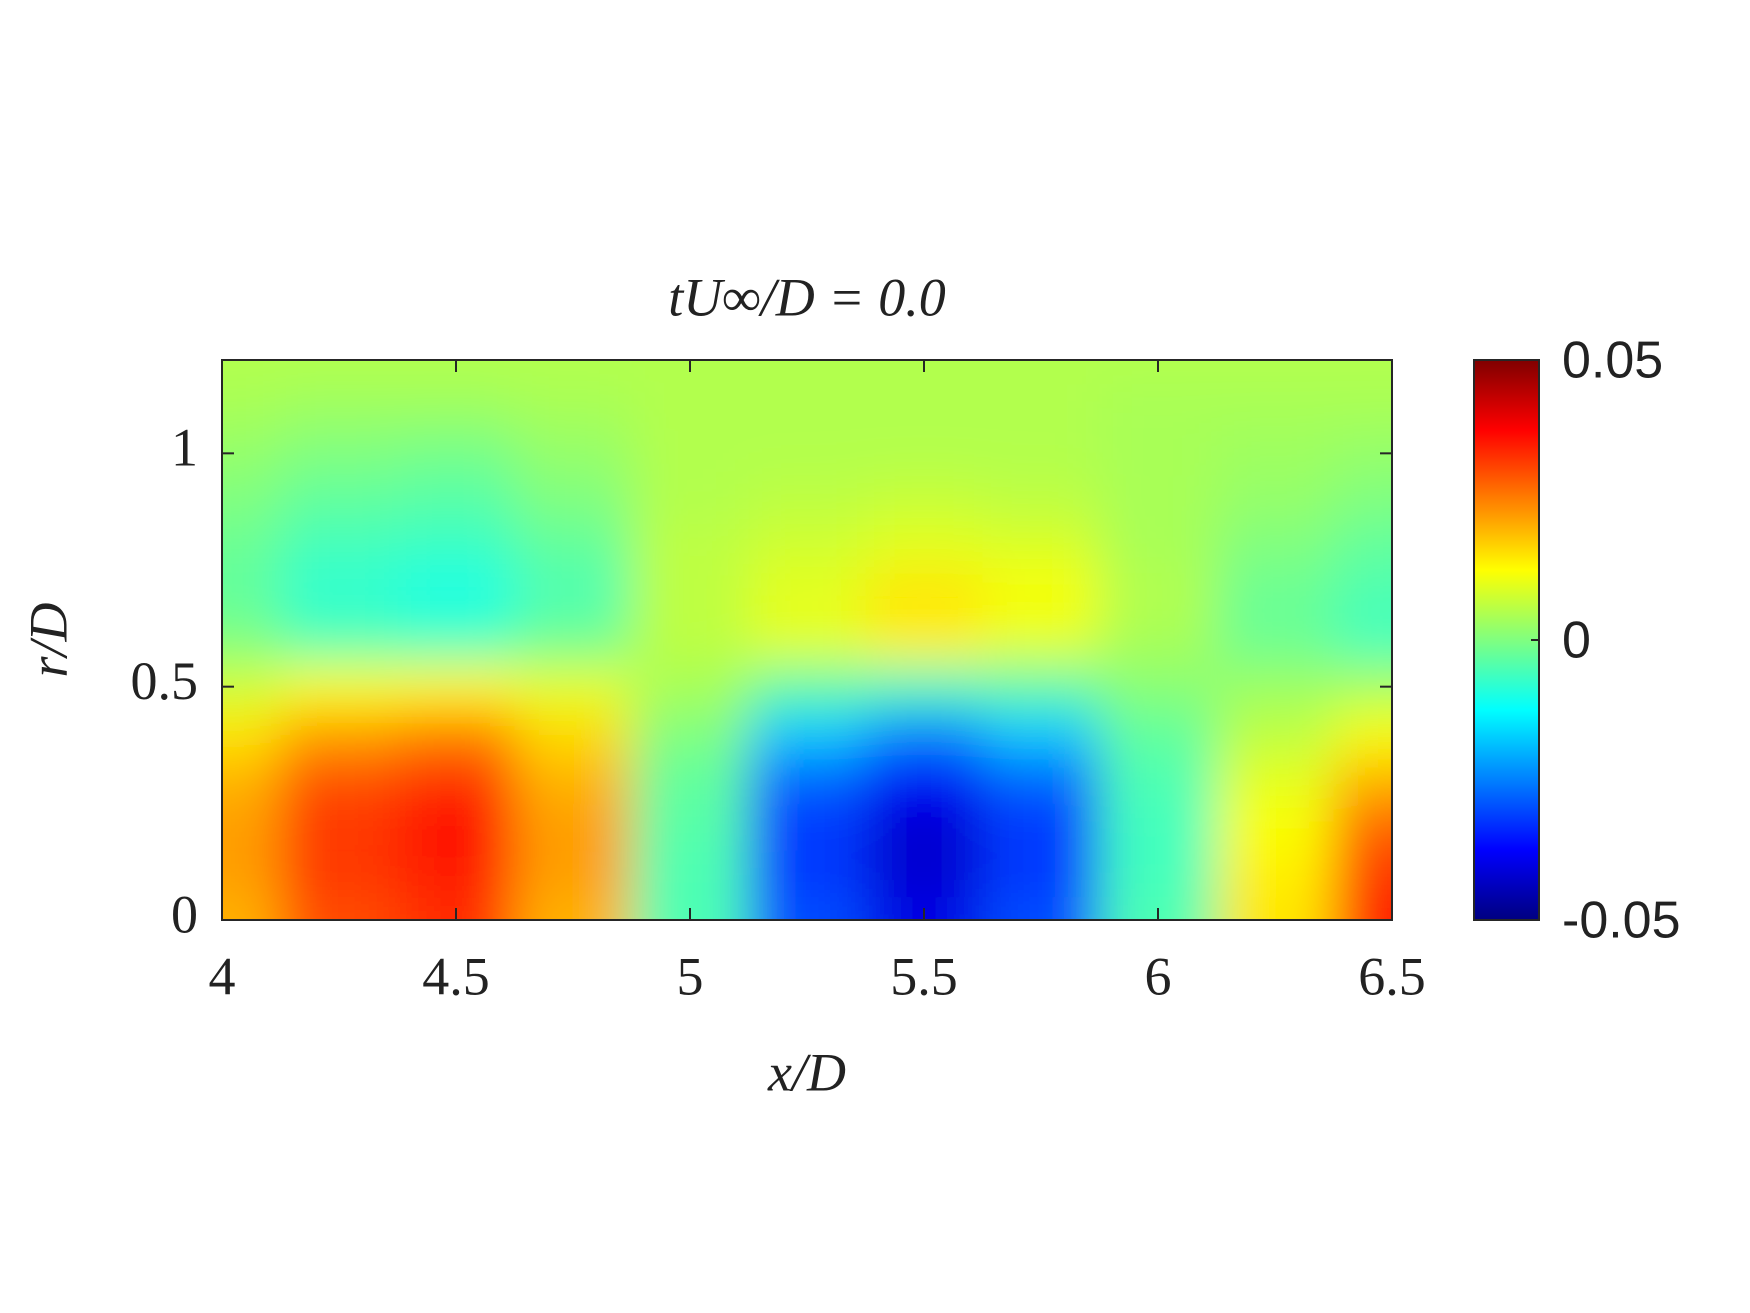  Describe the element at coordinates (48, 639) in the screenshot. I see `y-axis-label: r/D` at that location.